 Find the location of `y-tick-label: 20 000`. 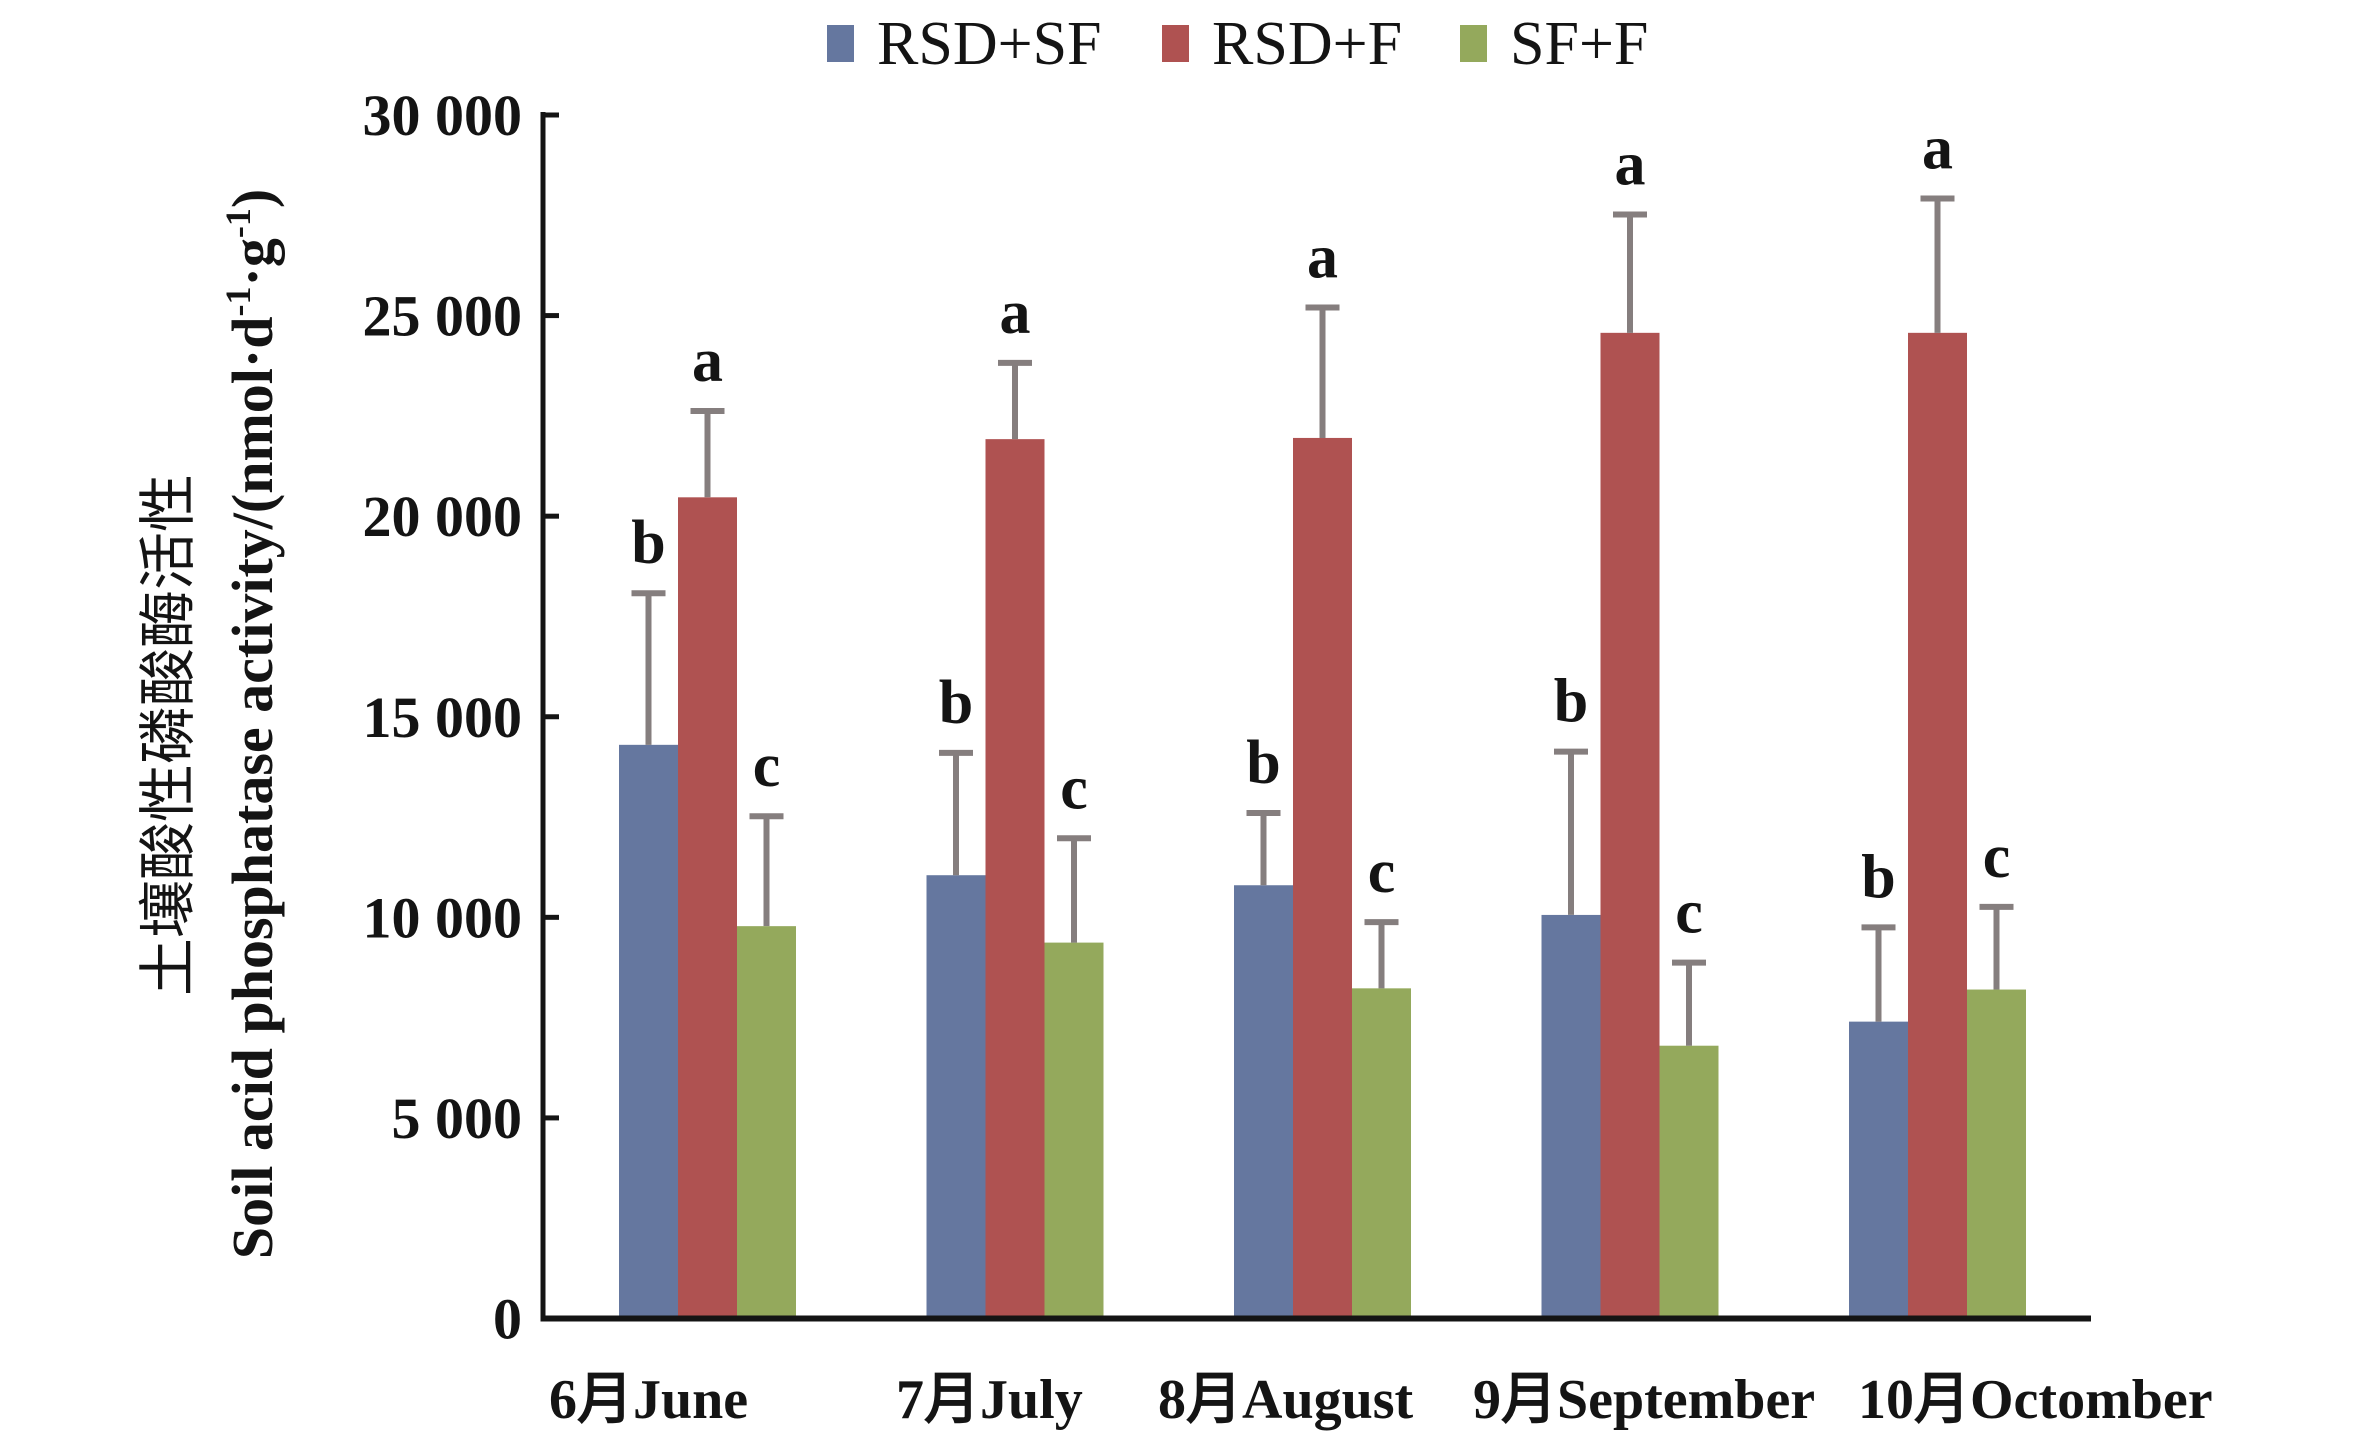

y-tick-label: 20 000 is located at coordinates (443, 516).